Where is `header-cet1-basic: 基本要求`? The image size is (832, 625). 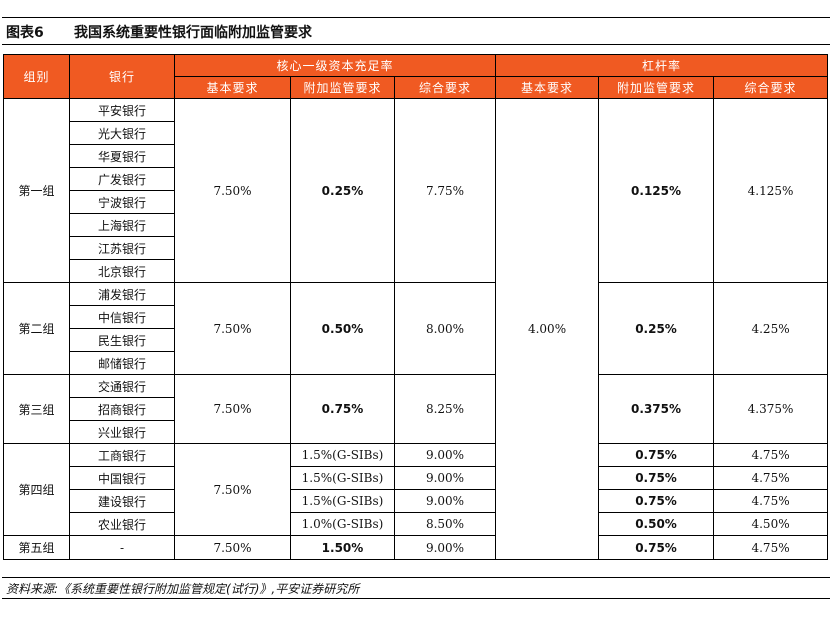 header-cet1-basic: 基本要求 is located at coordinates (232, 87).